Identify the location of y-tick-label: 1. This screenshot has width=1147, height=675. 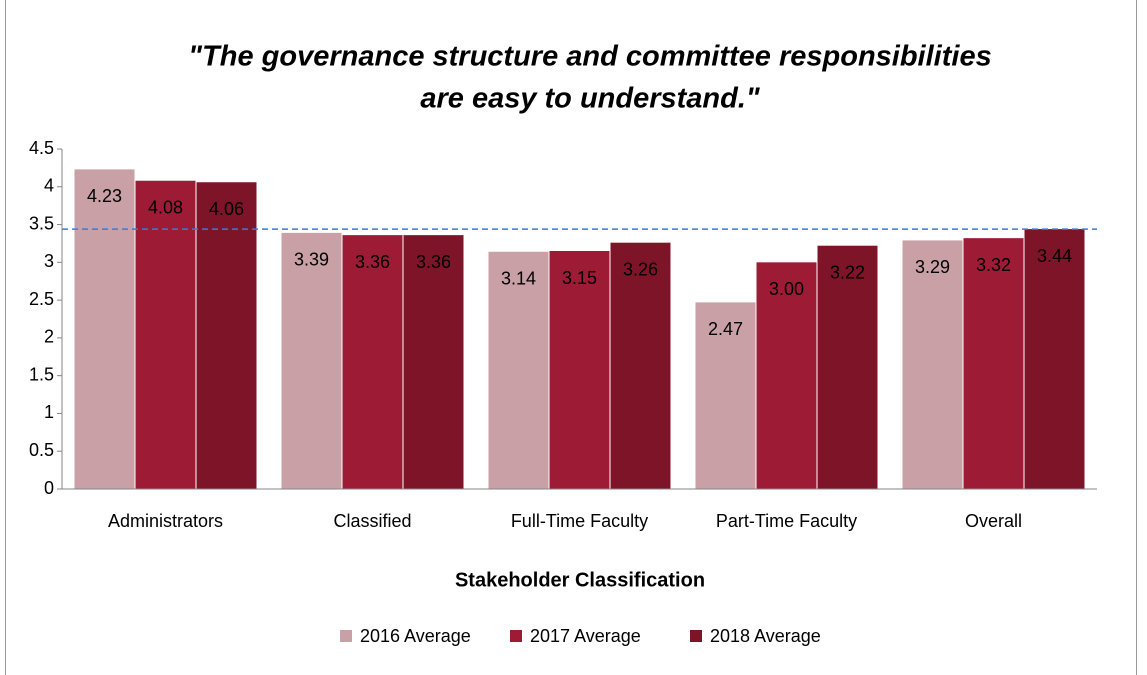
(49, 412).